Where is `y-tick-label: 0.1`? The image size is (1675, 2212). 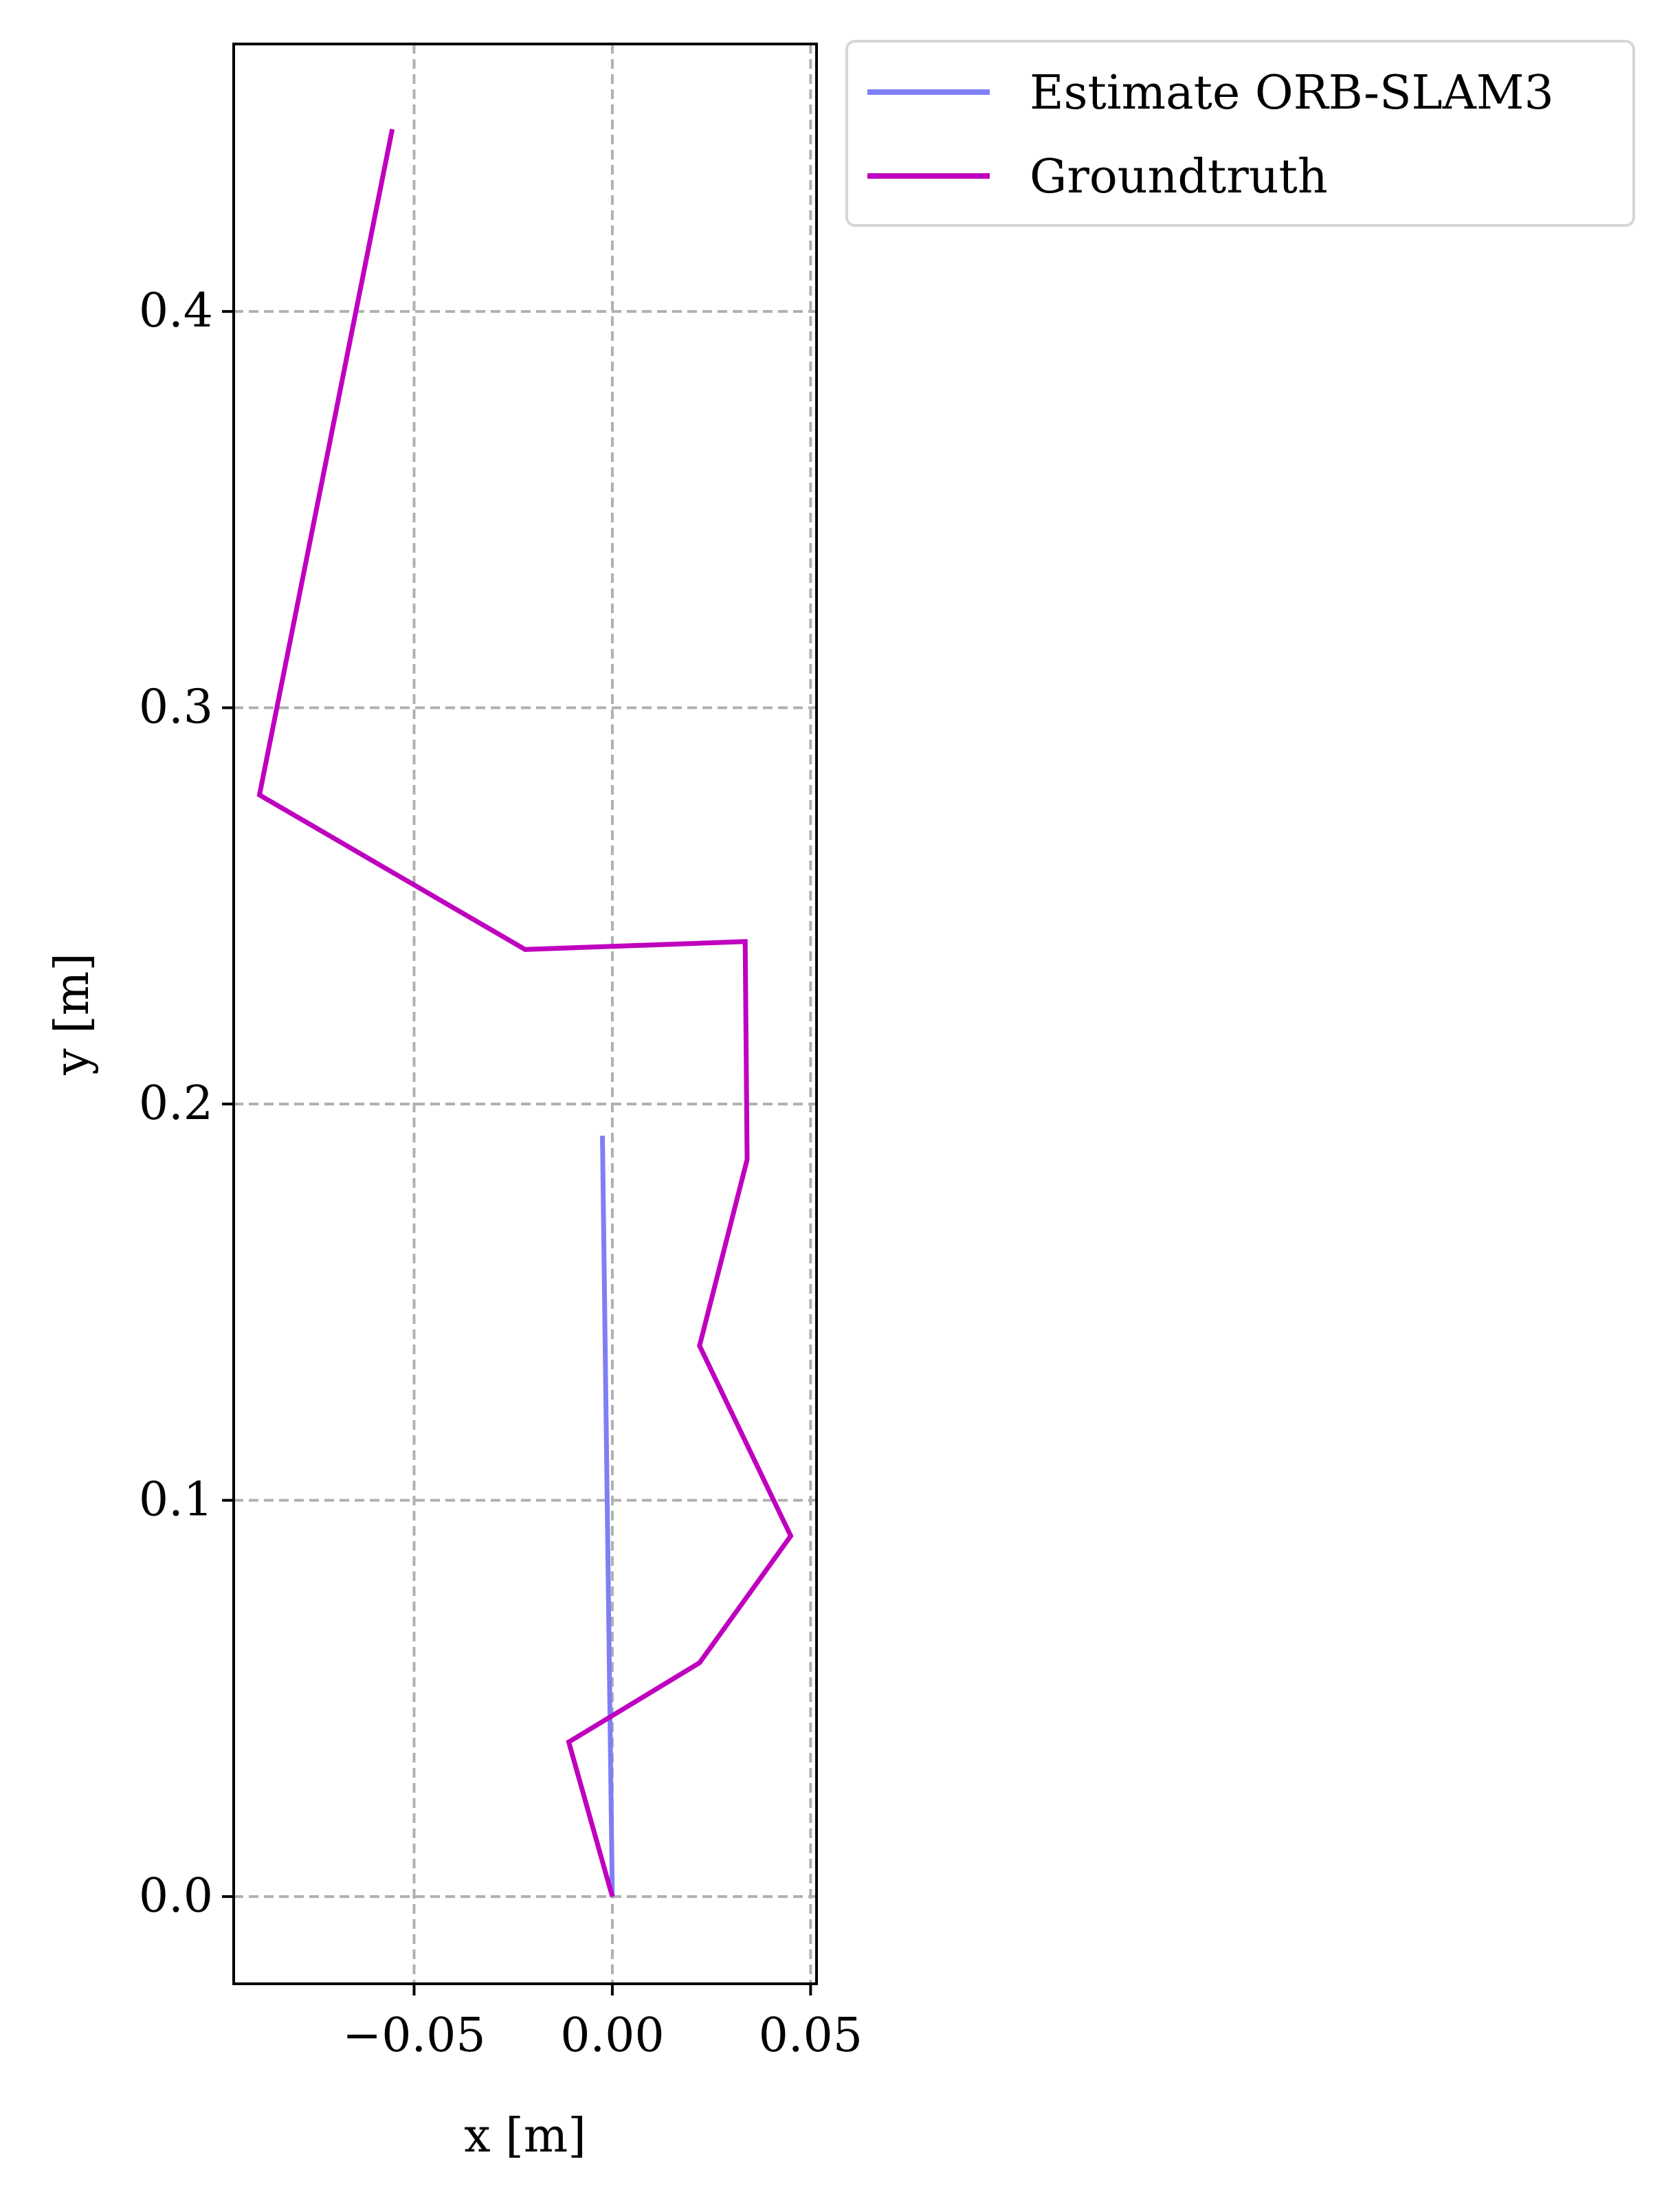
y-tick-label: 0.1 is located at coordinates (176, 1500).